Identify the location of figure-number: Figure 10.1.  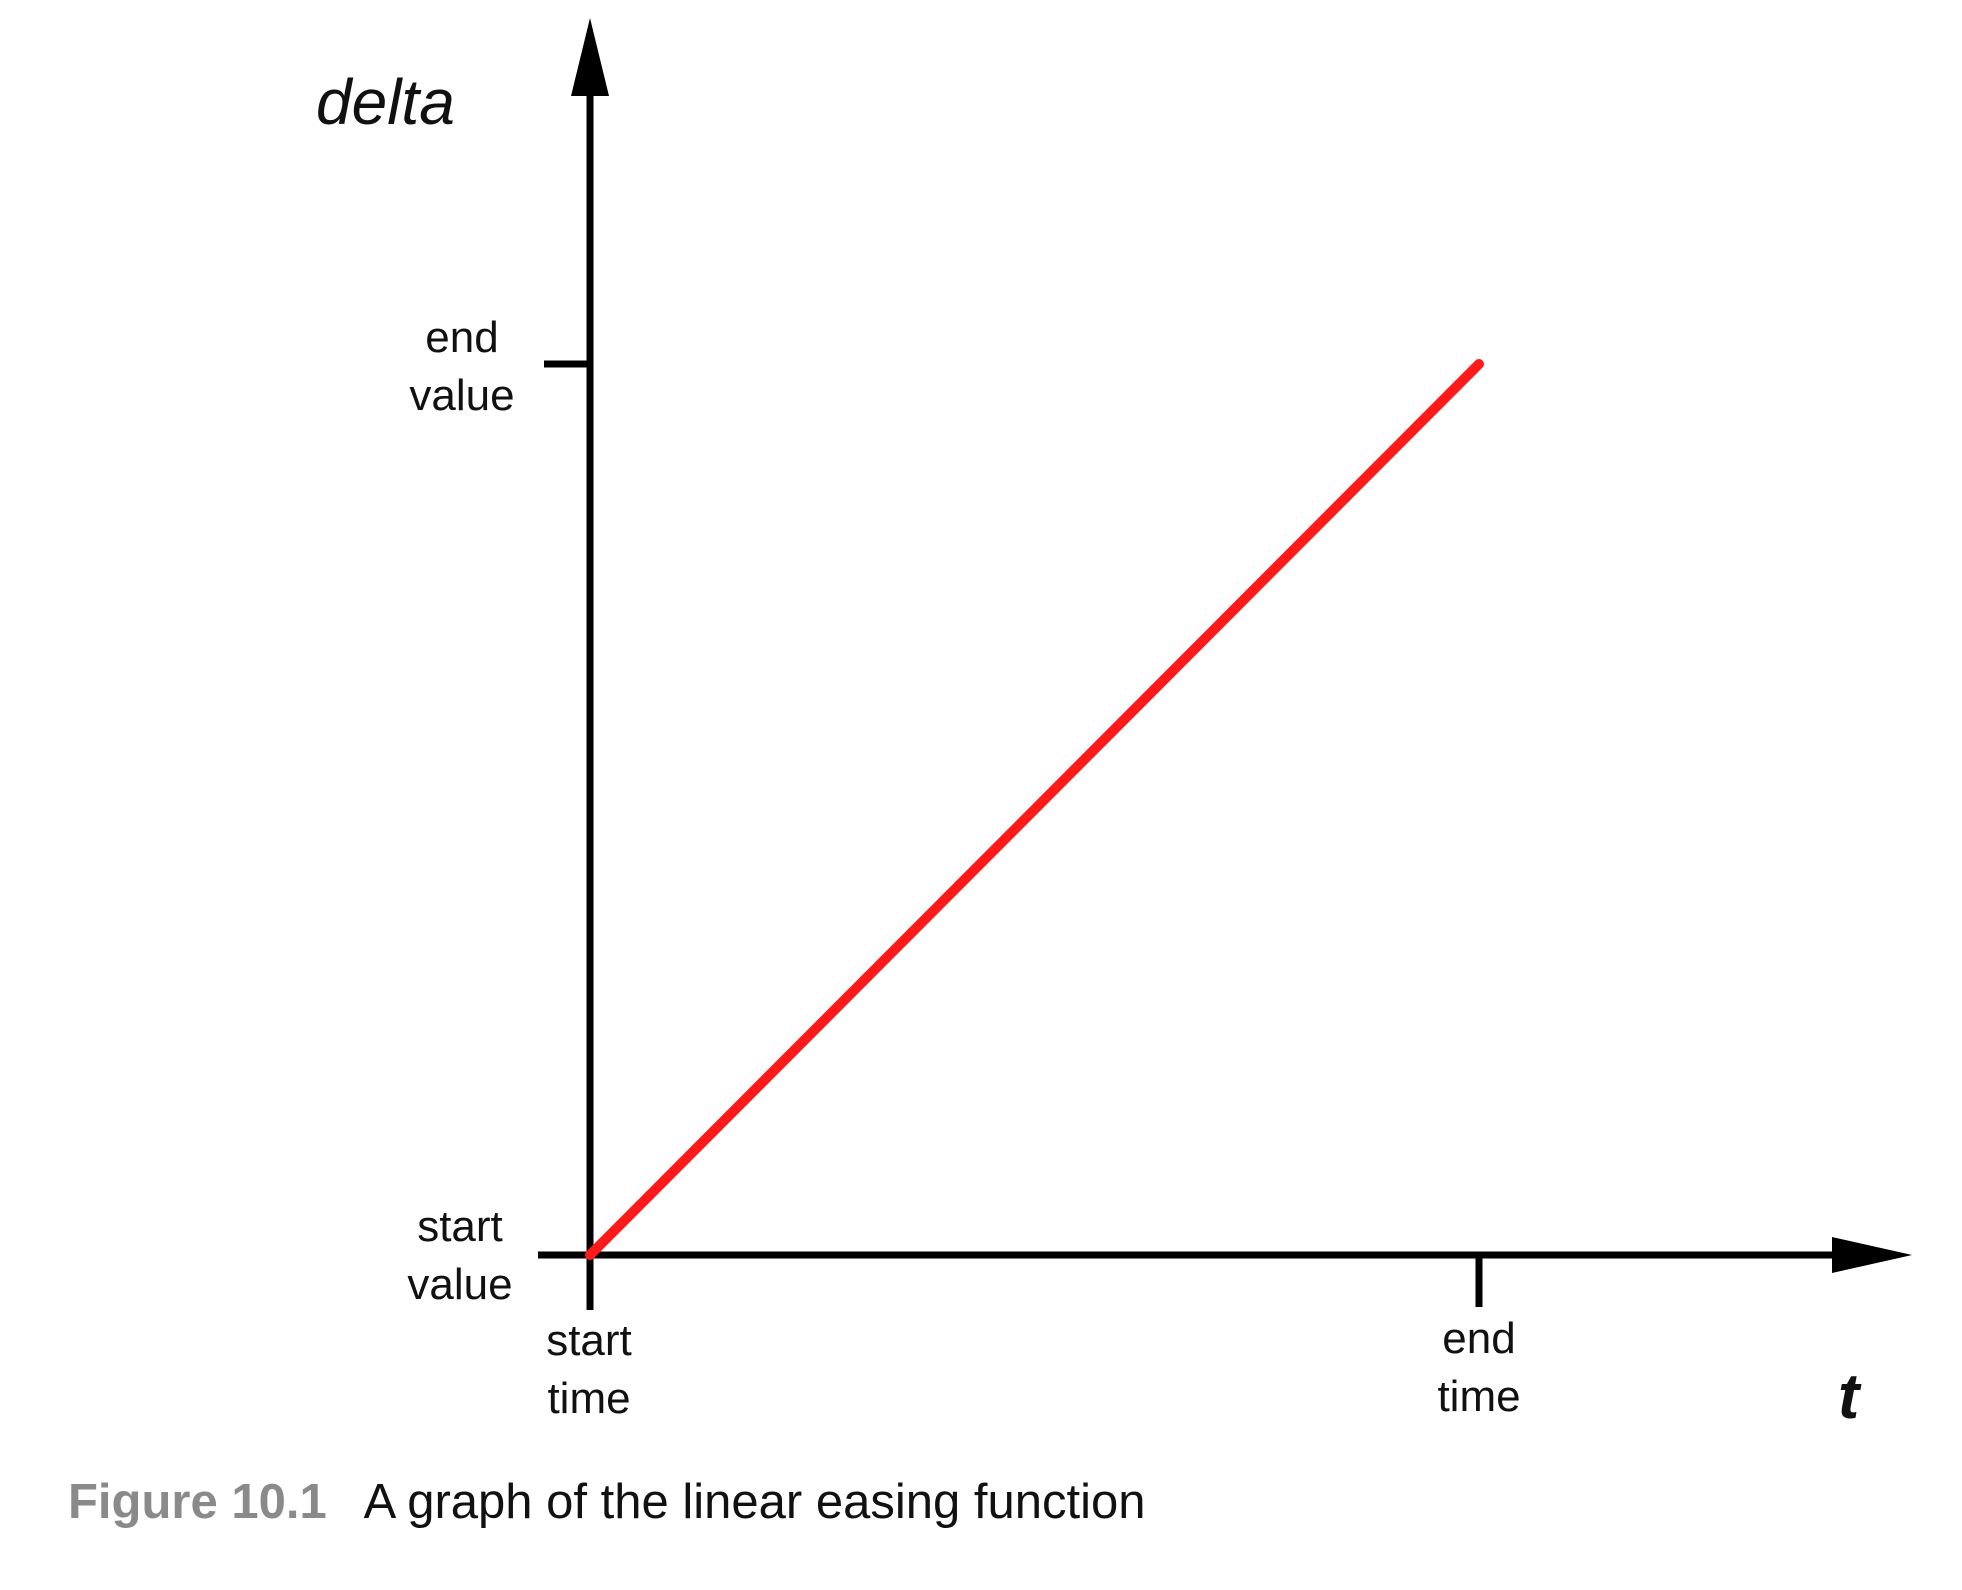
(197, 1502).